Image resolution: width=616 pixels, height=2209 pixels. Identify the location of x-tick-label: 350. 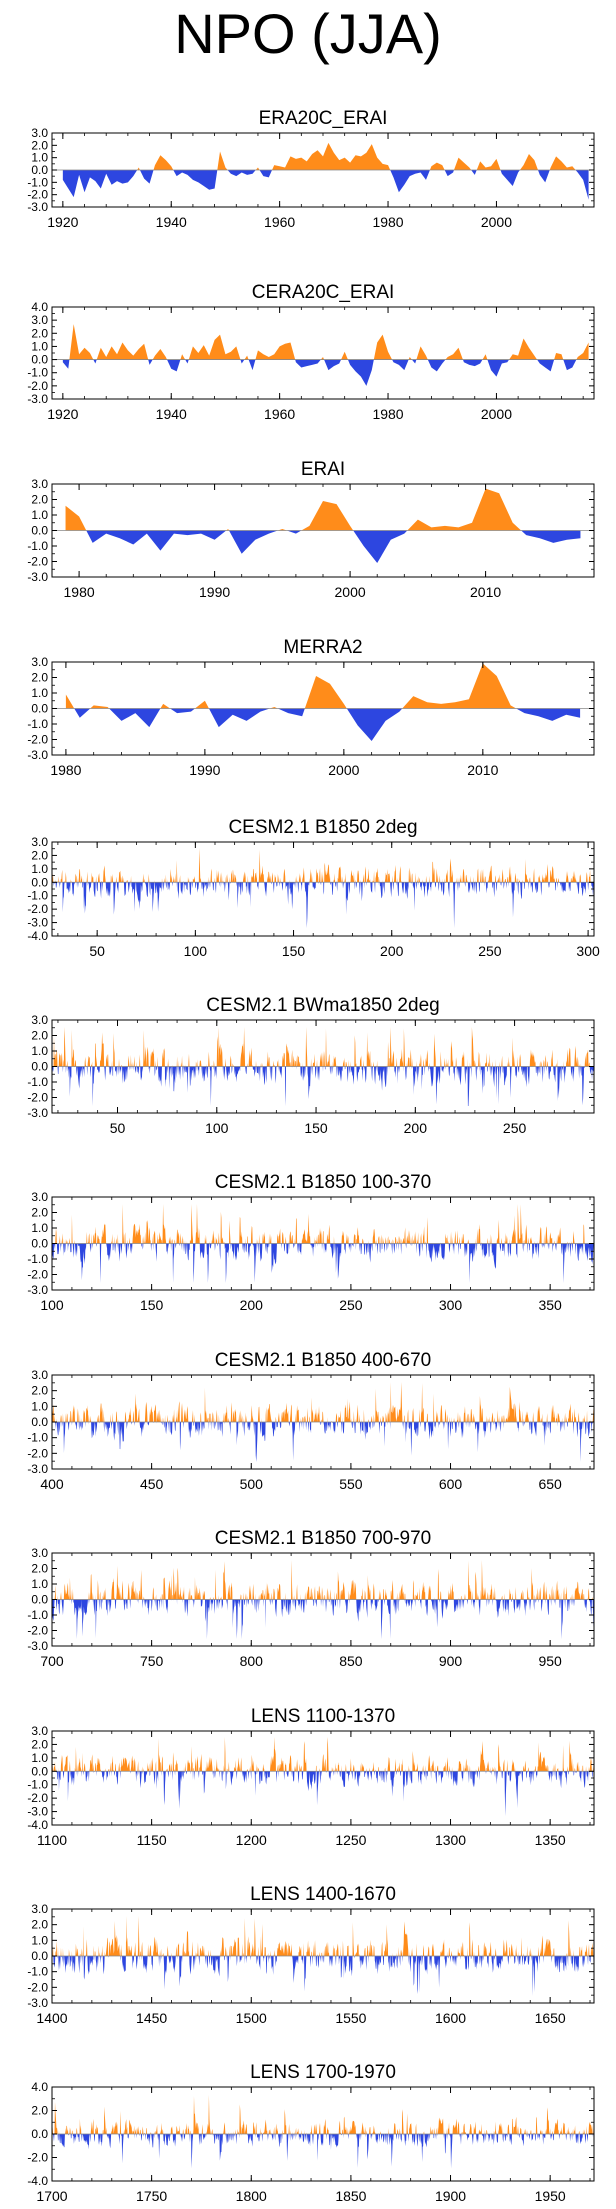
(550, 1305).